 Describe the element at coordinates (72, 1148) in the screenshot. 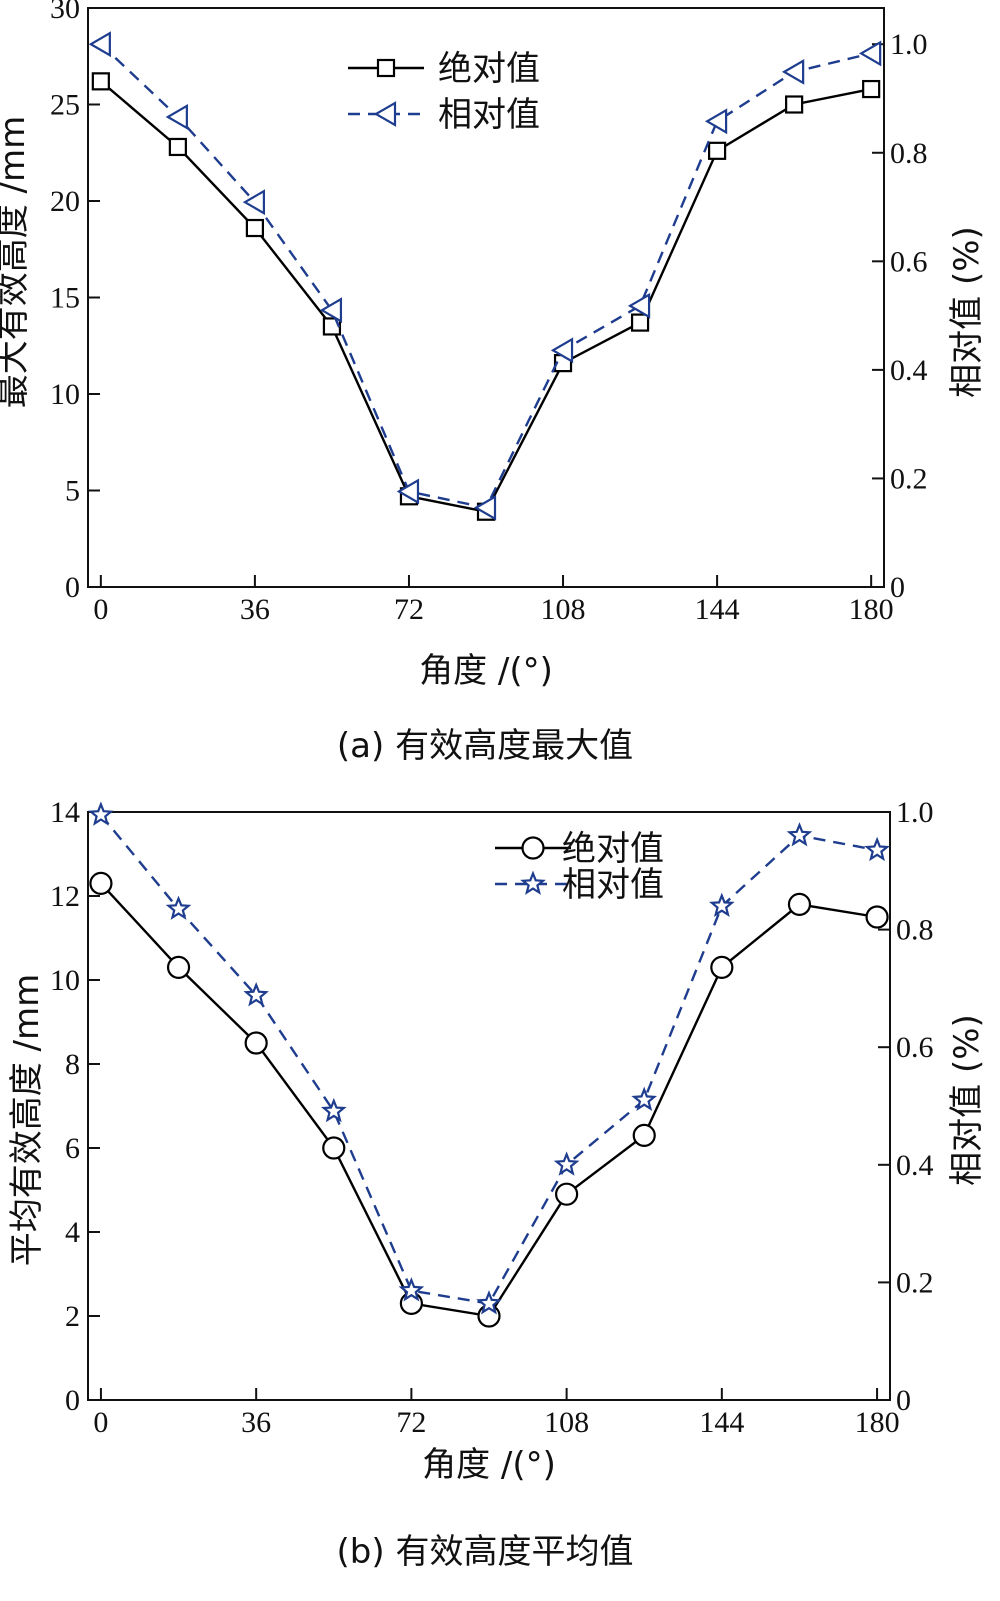

I see `y-tick-label: 6` at that location.